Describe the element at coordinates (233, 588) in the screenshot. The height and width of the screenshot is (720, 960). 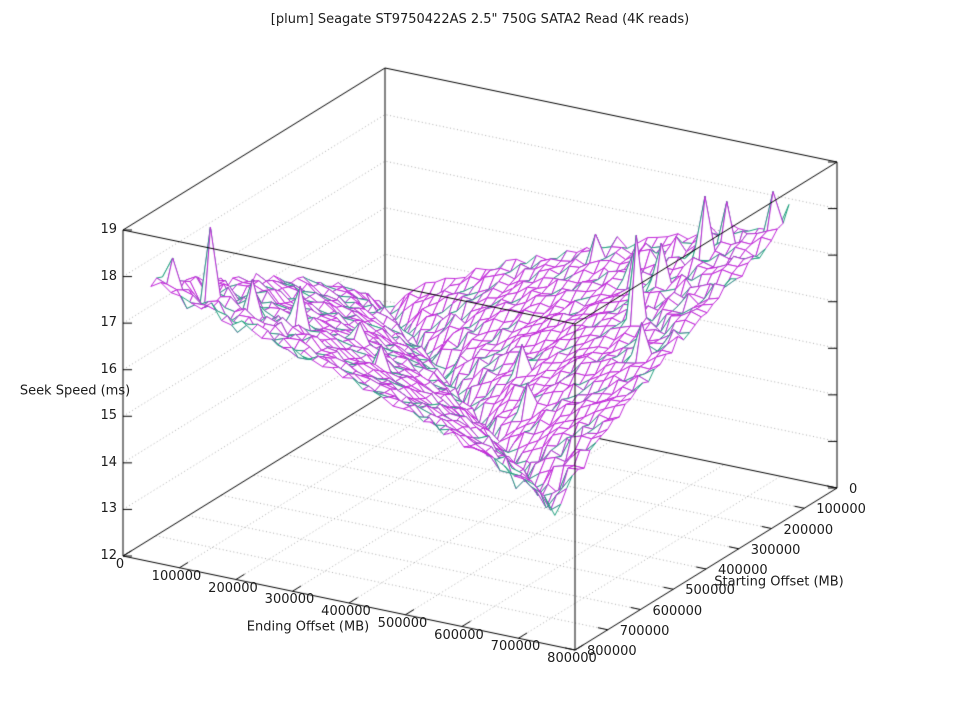
I see `x-tick-label: 200000` at that location.